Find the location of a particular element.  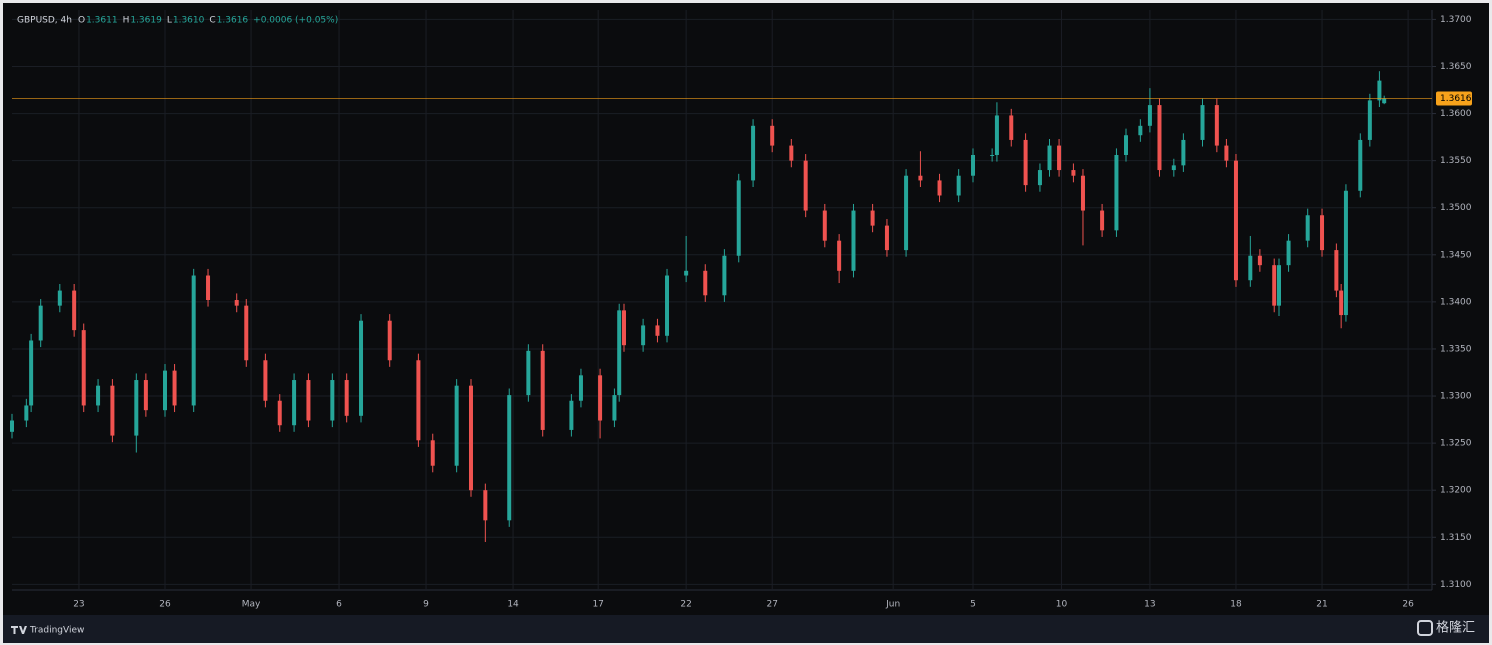

last-price-label: 1.3616 is located at coordinates (1456, 99).